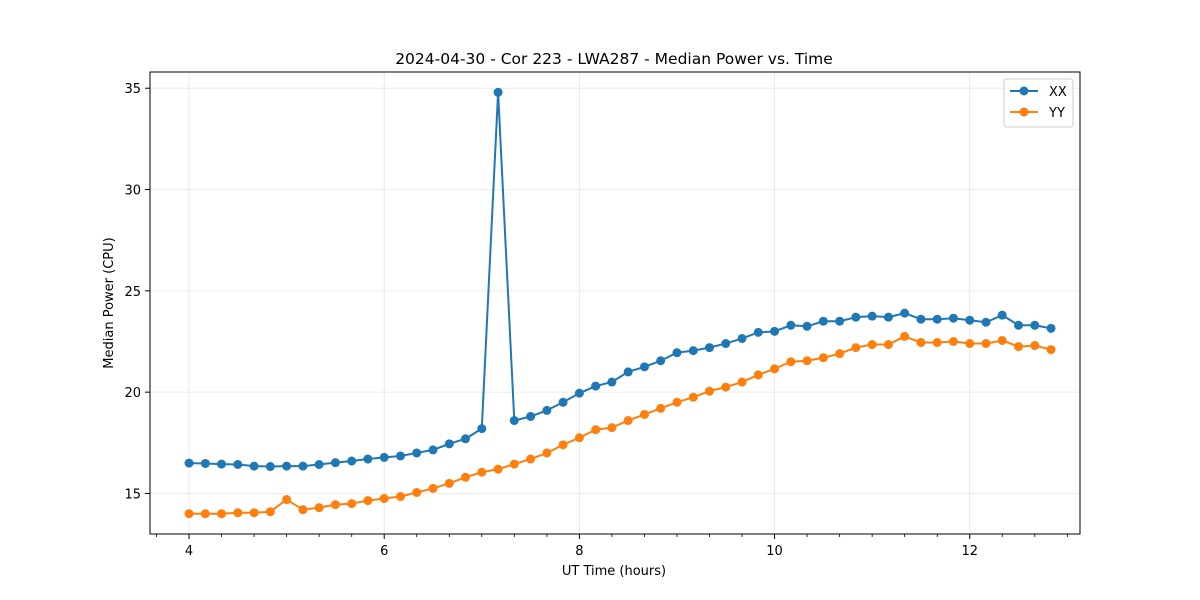 The height and width of the screenshot is (600, 1200). I want to click on y-tick-label: 25, so click(132, 292).